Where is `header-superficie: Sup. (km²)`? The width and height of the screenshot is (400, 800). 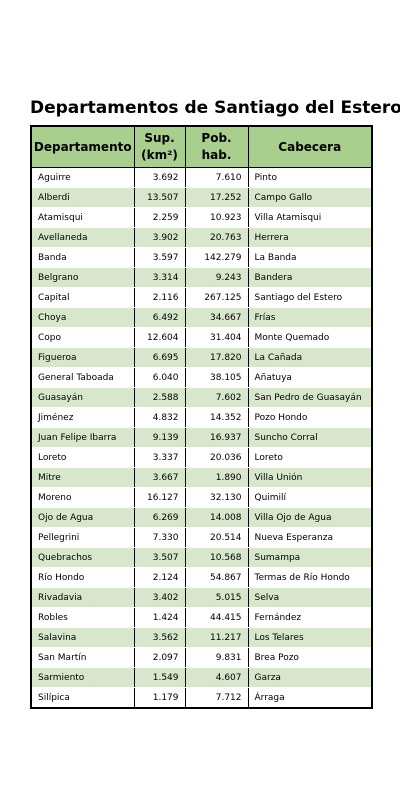 header-superficie: Sup. (km²) is located at coordinates (159, 147).